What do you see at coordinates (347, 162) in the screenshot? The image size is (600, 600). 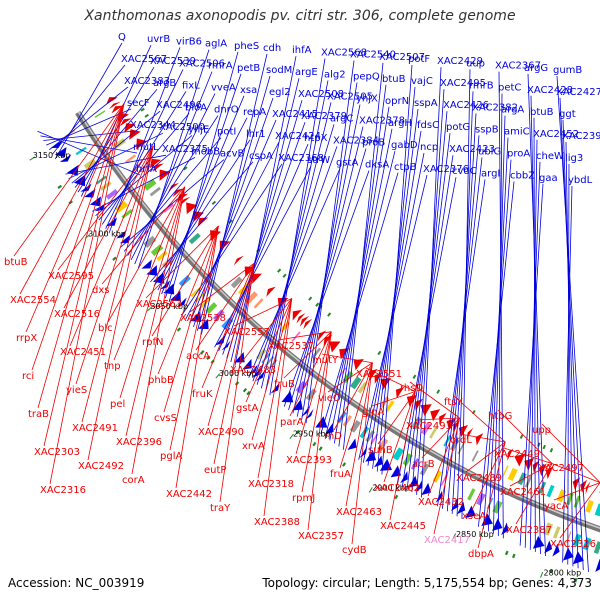 I see `forward-gene-label: gstA` at bounding box center [347, 162].